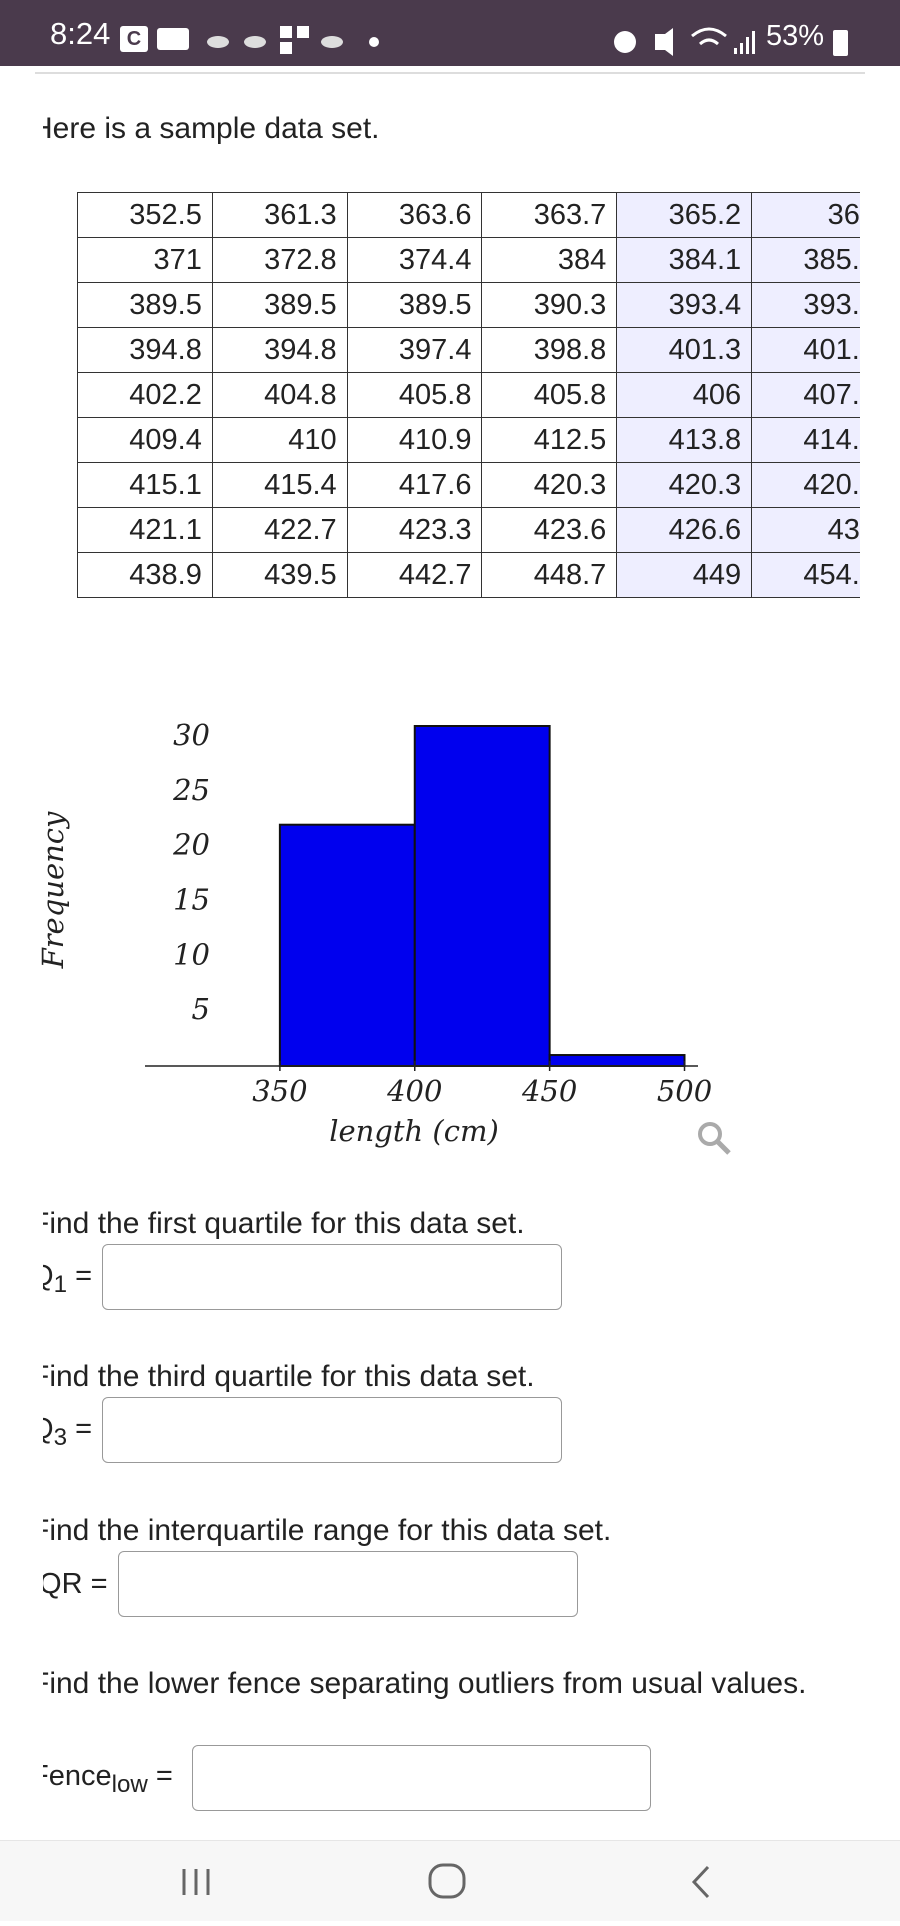 The width and height of the screenshot is (900, 1926). Describe the element at coordinates (145, 215) in the screenshot. I see `table-cell: 352.5` at that location.